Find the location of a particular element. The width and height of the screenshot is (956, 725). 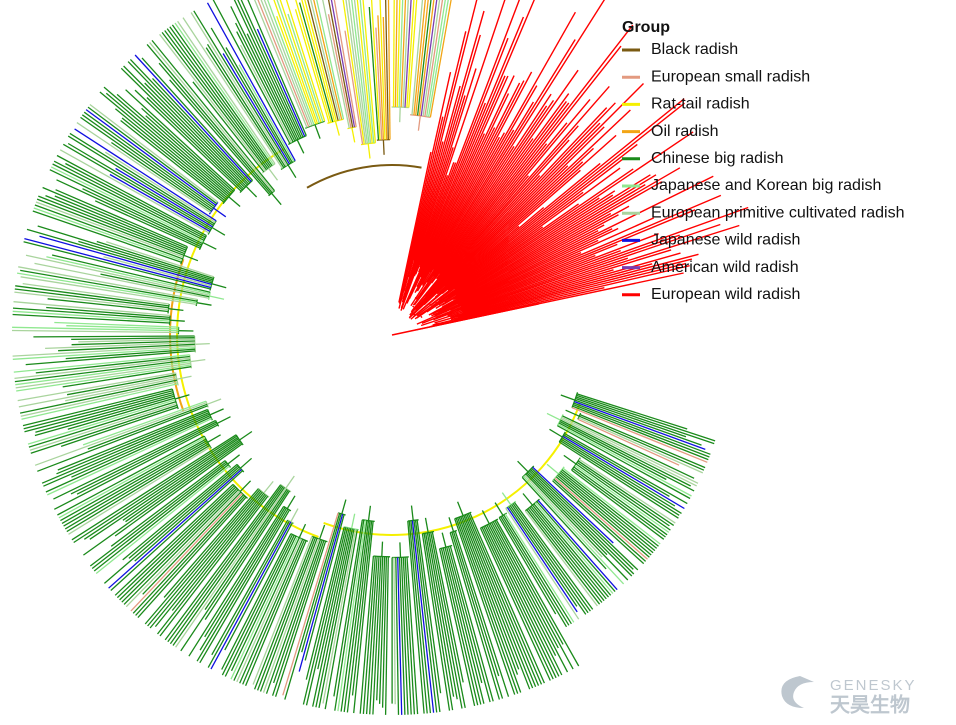

legend-label: Japanese and Korean big radish is located at coordinates (766, 185).